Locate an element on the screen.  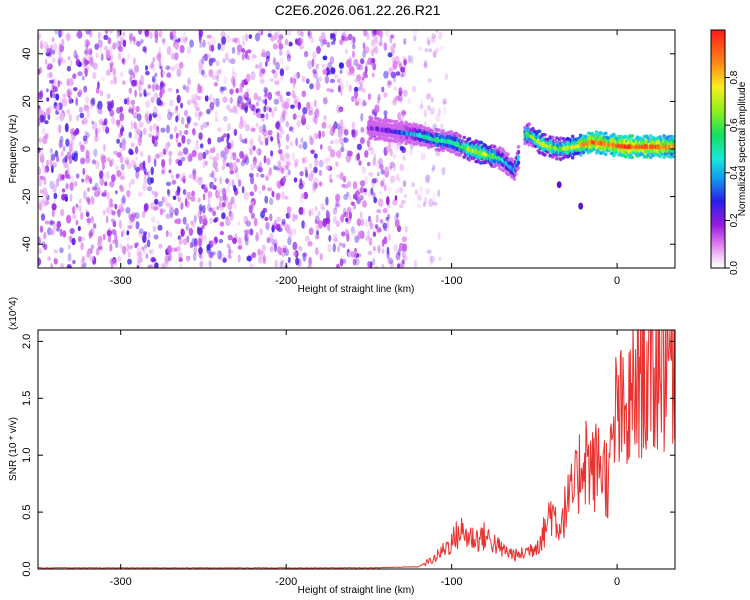
x-tick-label: 0 is located at coordinates (617, 582).